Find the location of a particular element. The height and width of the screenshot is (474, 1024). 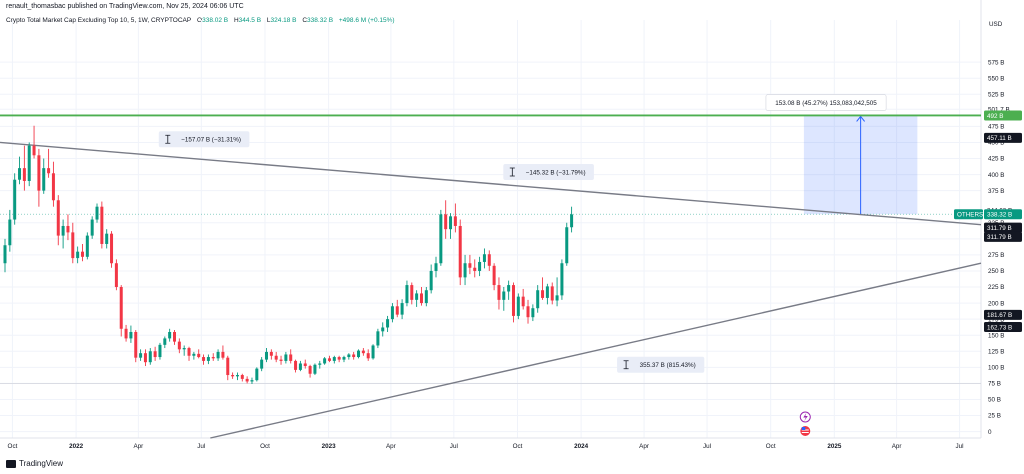

target-arrow-head is located at coordinates (861, 118).